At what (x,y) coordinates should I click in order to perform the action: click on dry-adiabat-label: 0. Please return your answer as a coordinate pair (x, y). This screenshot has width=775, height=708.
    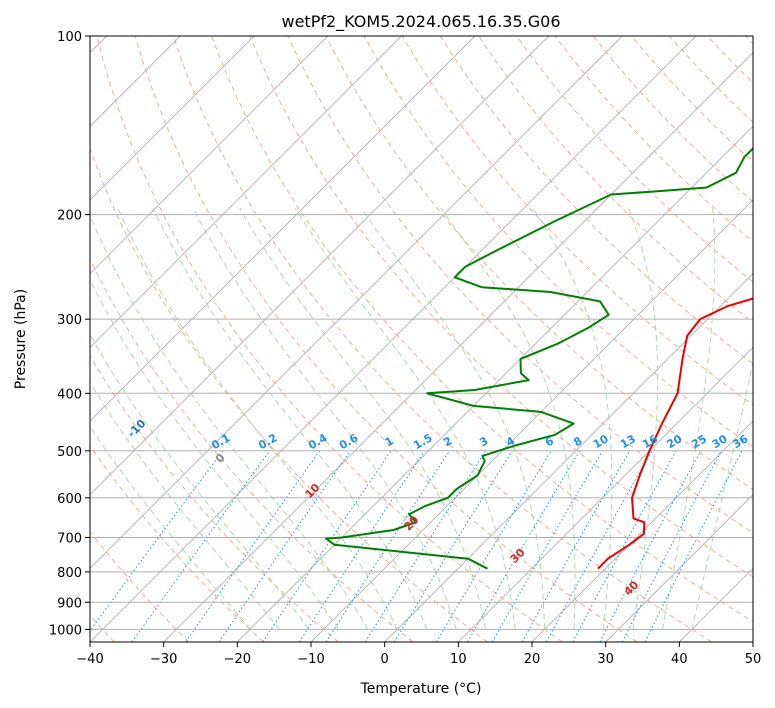
    Looking at the image, I should click on (220, 458).